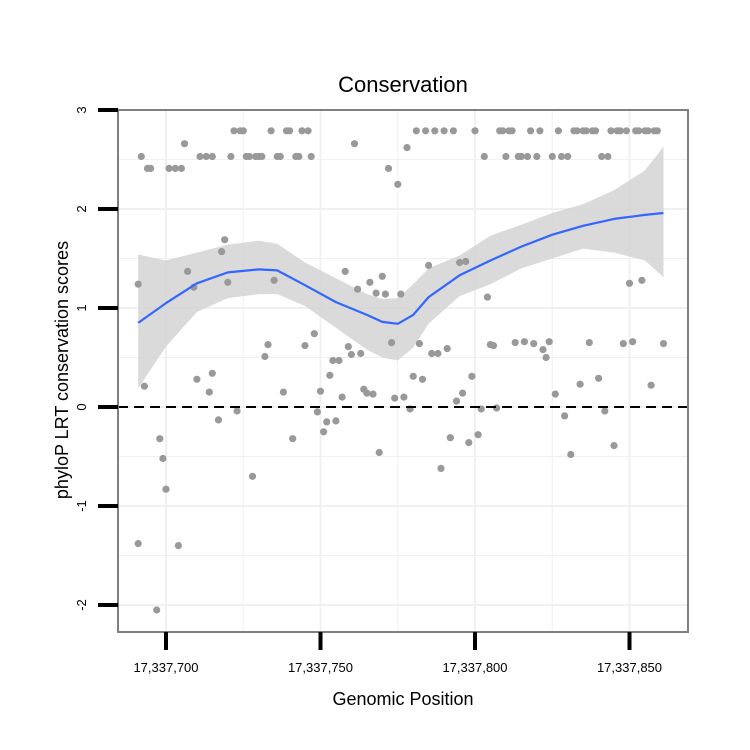 The width and height of the screenshot is (750, 750). What do you see at coordinates (81, 208) in the screenshot?
I see `y-tick-label: 2` at bounding box center [81, 208].